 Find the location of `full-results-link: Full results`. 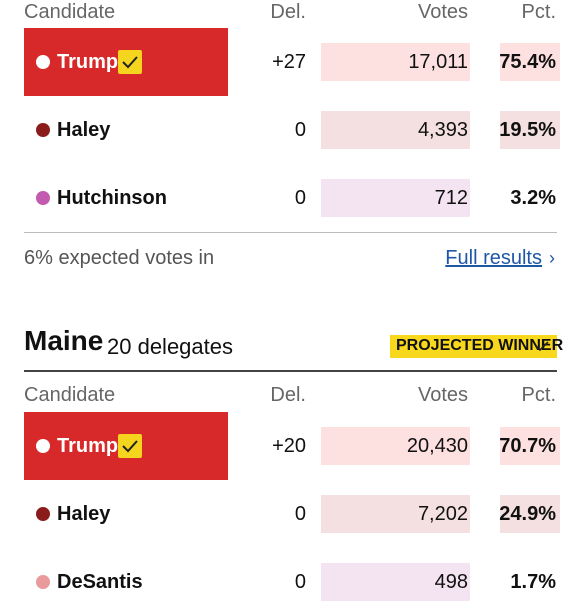

full-results-link: Full results is located at coordinates (493, 258).